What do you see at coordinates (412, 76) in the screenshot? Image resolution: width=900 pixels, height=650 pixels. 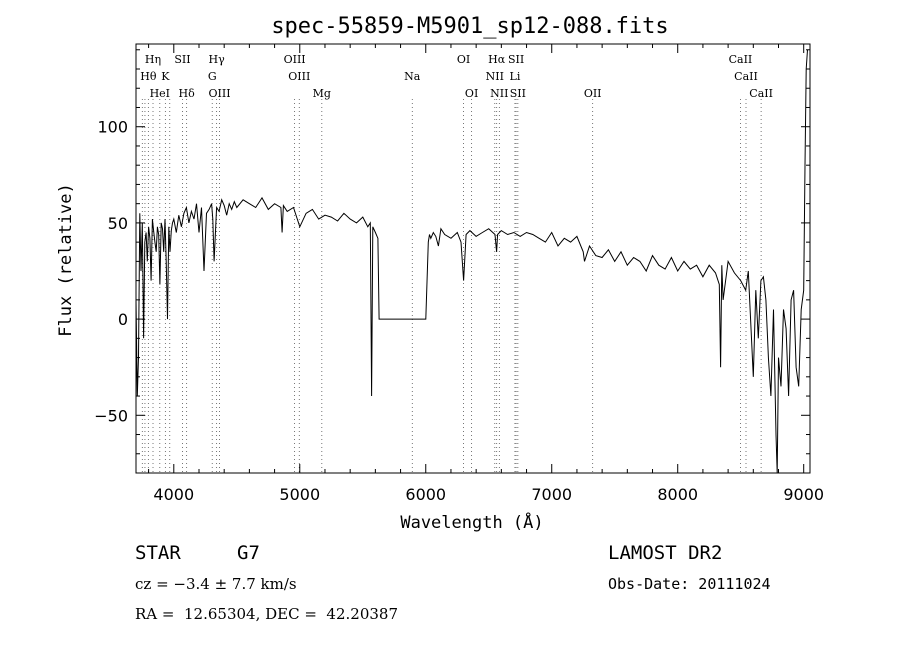 I see `line-marker-label: Na` at bounding box center [412, 76].